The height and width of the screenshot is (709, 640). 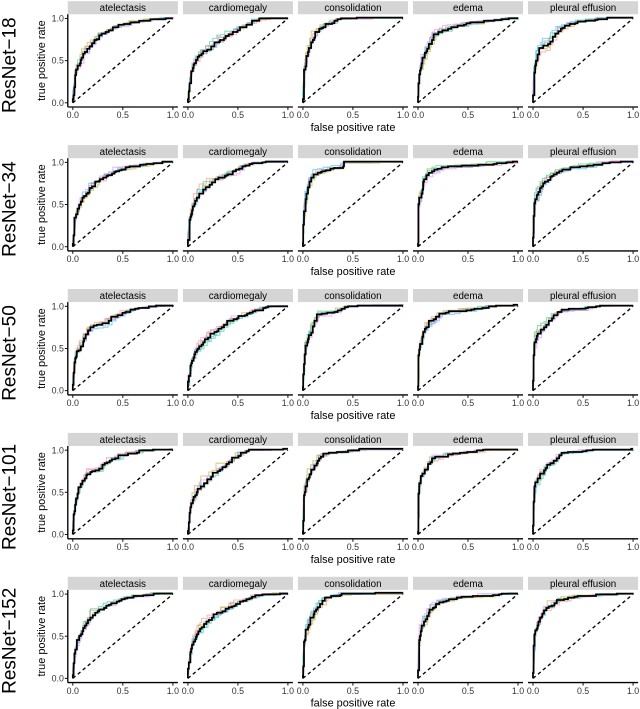 What do you see at coordinates (10, 497) in the screenshot?
I see `svg-text: ResNet−101` at bounding box center [10, 497].